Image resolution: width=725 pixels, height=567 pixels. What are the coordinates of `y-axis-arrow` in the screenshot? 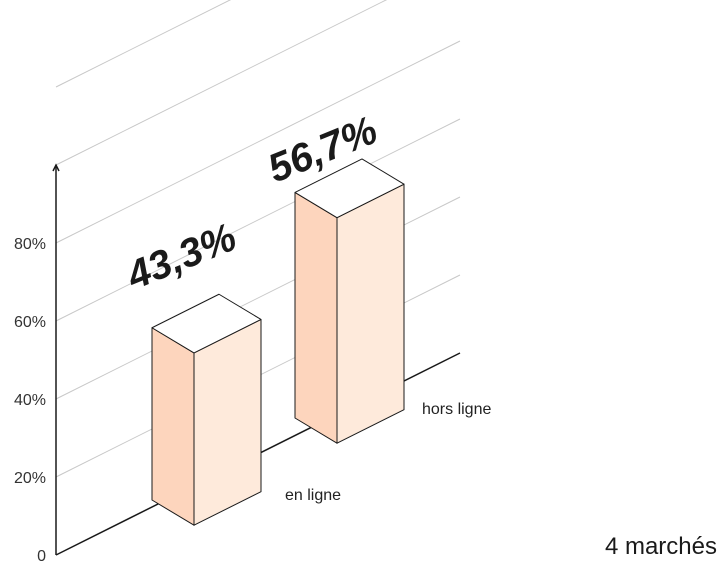 It's located at (56, 167).